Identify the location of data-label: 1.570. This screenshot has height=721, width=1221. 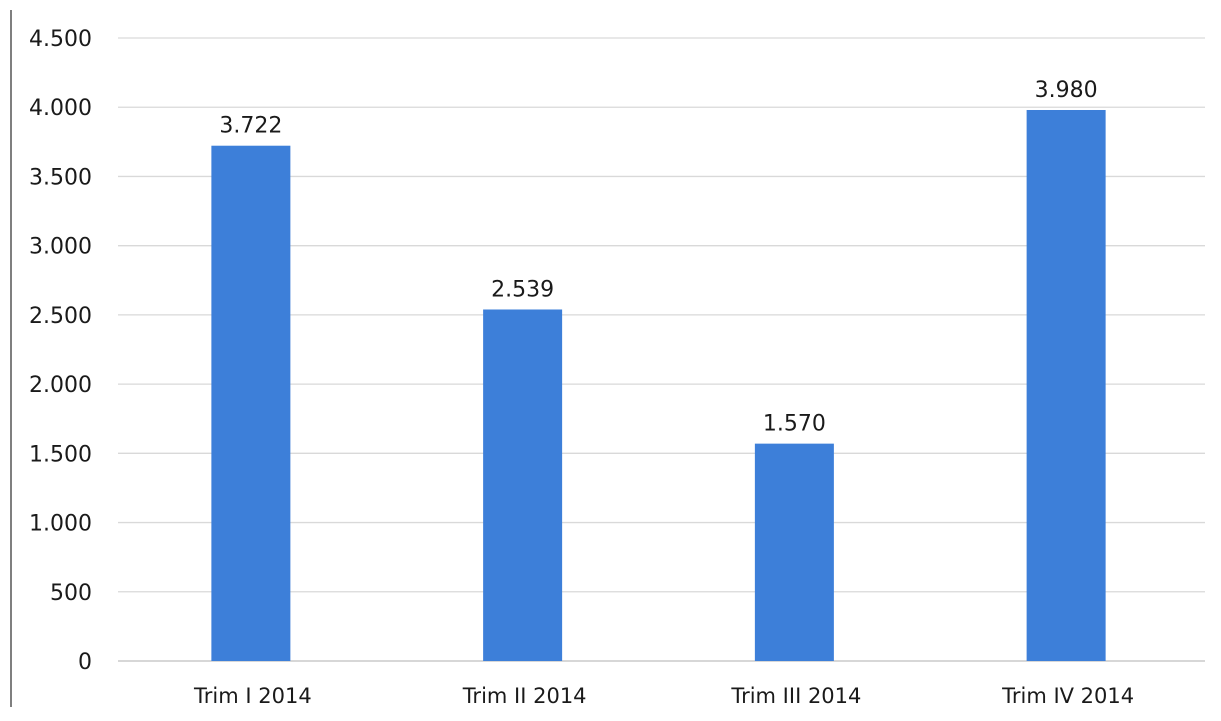
(794, 424).